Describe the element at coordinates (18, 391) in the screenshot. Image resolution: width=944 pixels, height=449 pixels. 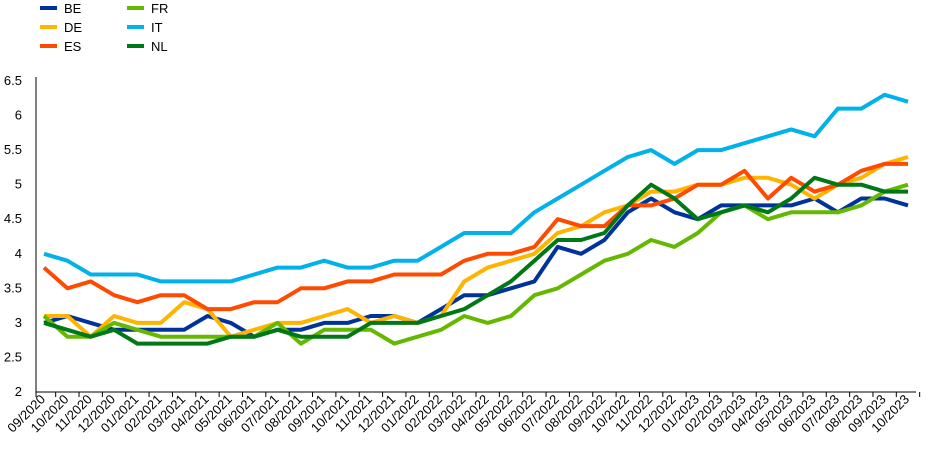
I see `y-tick-label: 2` at that location.